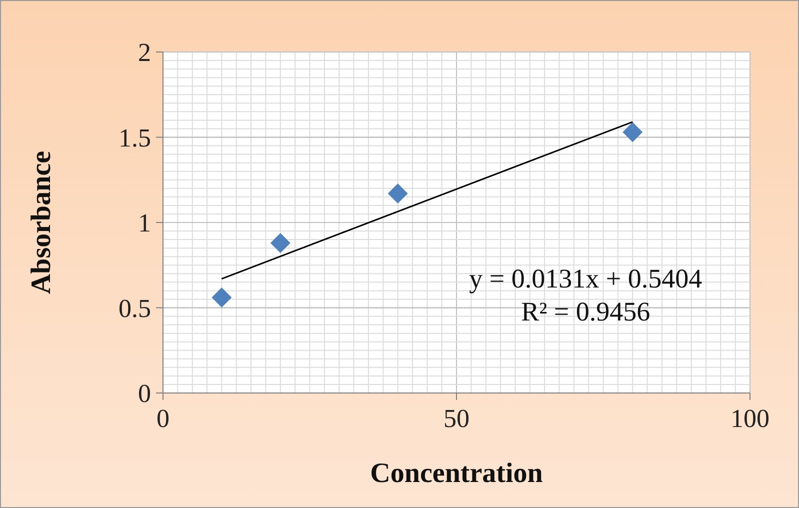 The width and height of the screenshot is (799, 508). I want to click on x-axis-title: Concentration, so click(457, 473).